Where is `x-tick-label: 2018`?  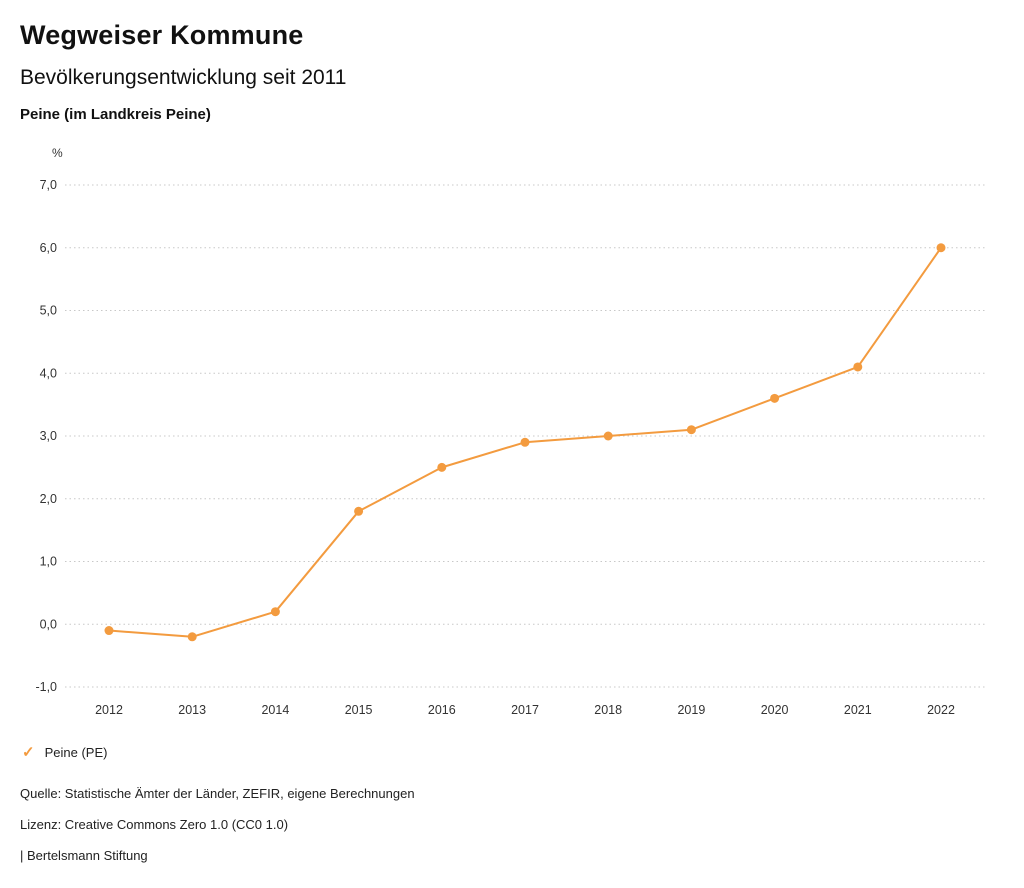
x-tick-label: 2018 is located at coordinates (608, 710).